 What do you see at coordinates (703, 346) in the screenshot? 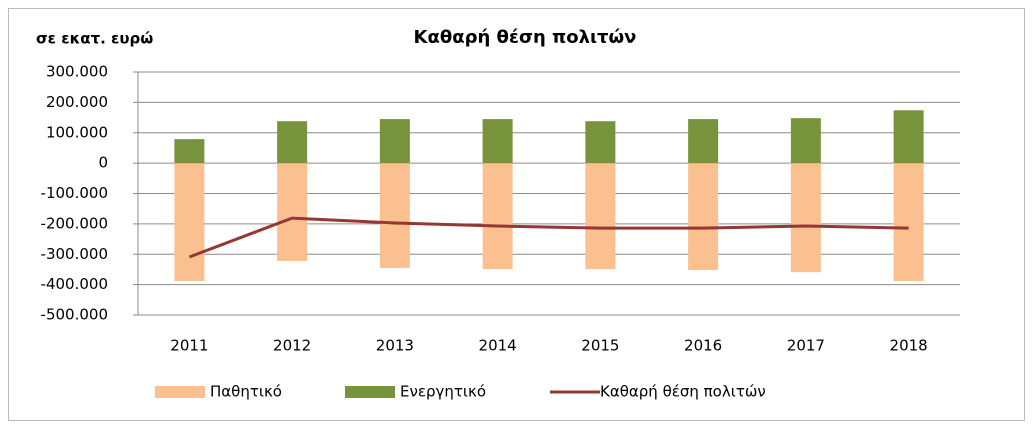
I see `x-tick-label: 2016` at bounding box center [703, 346].